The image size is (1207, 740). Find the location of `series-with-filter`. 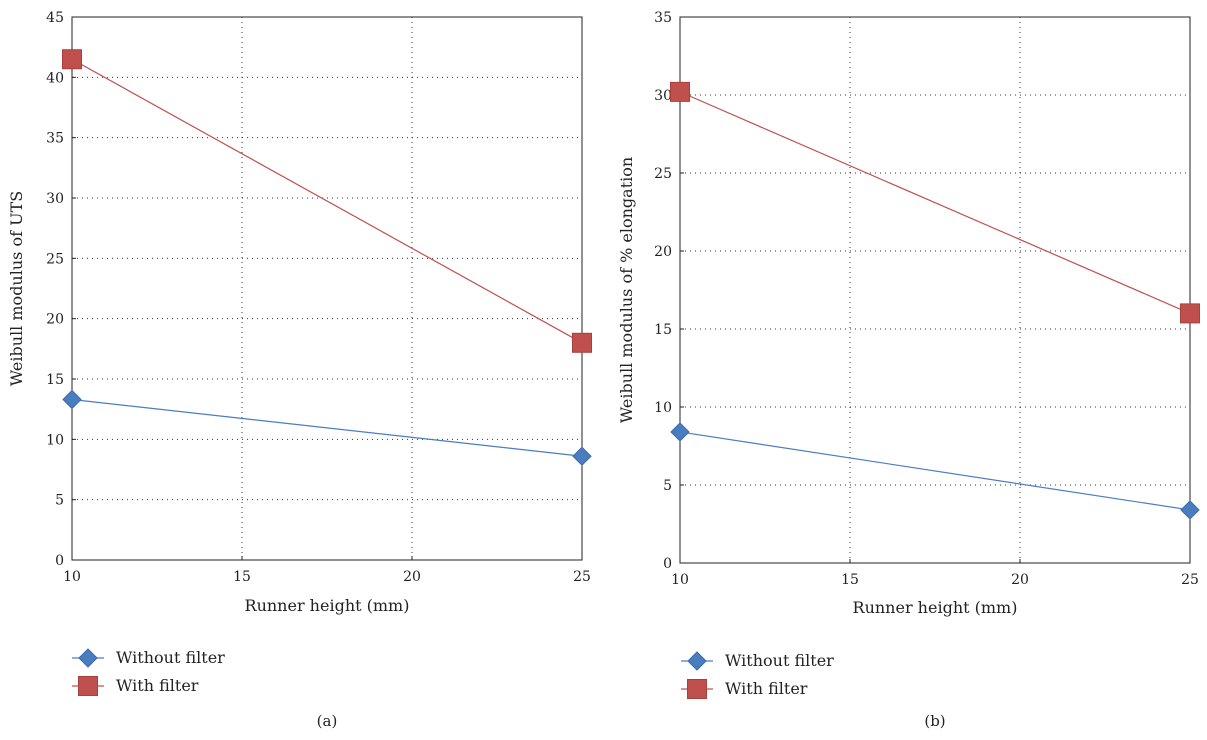

series-with-filter is located at coordinates (935, 202).